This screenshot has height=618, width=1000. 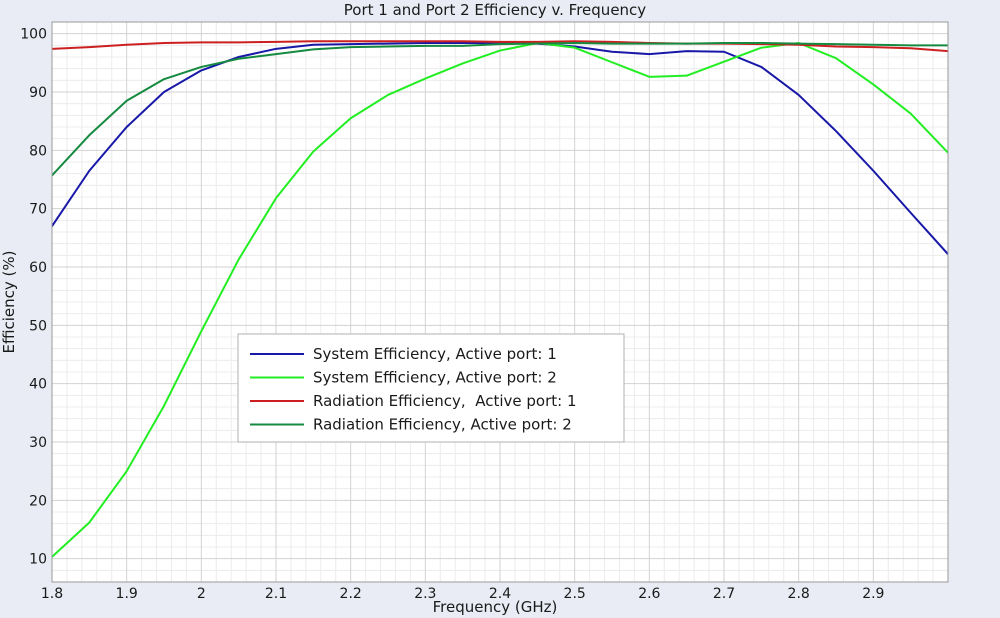 What do you see at coordinates (38, 560) in the screenshot?
I see `y-tick-label: 10` at bounding box center [38, 560].